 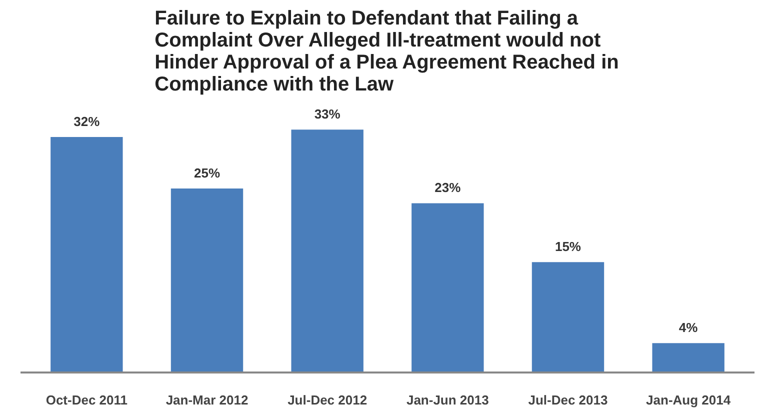 I want to click on x-tick-label: Jan-Mar 2012, so click(x=207, y=400).